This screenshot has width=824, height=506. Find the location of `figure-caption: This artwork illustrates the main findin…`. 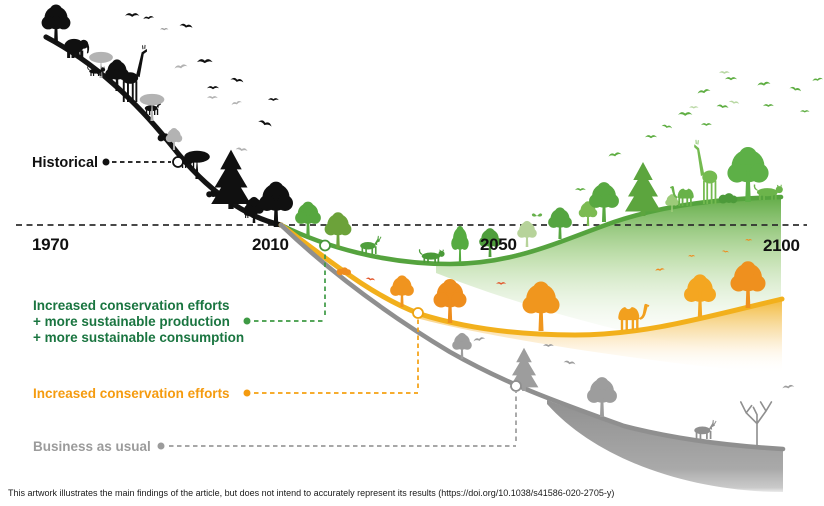

figure-caption: This artwork illustrates the main findin… is located at coordinates (311, 493).